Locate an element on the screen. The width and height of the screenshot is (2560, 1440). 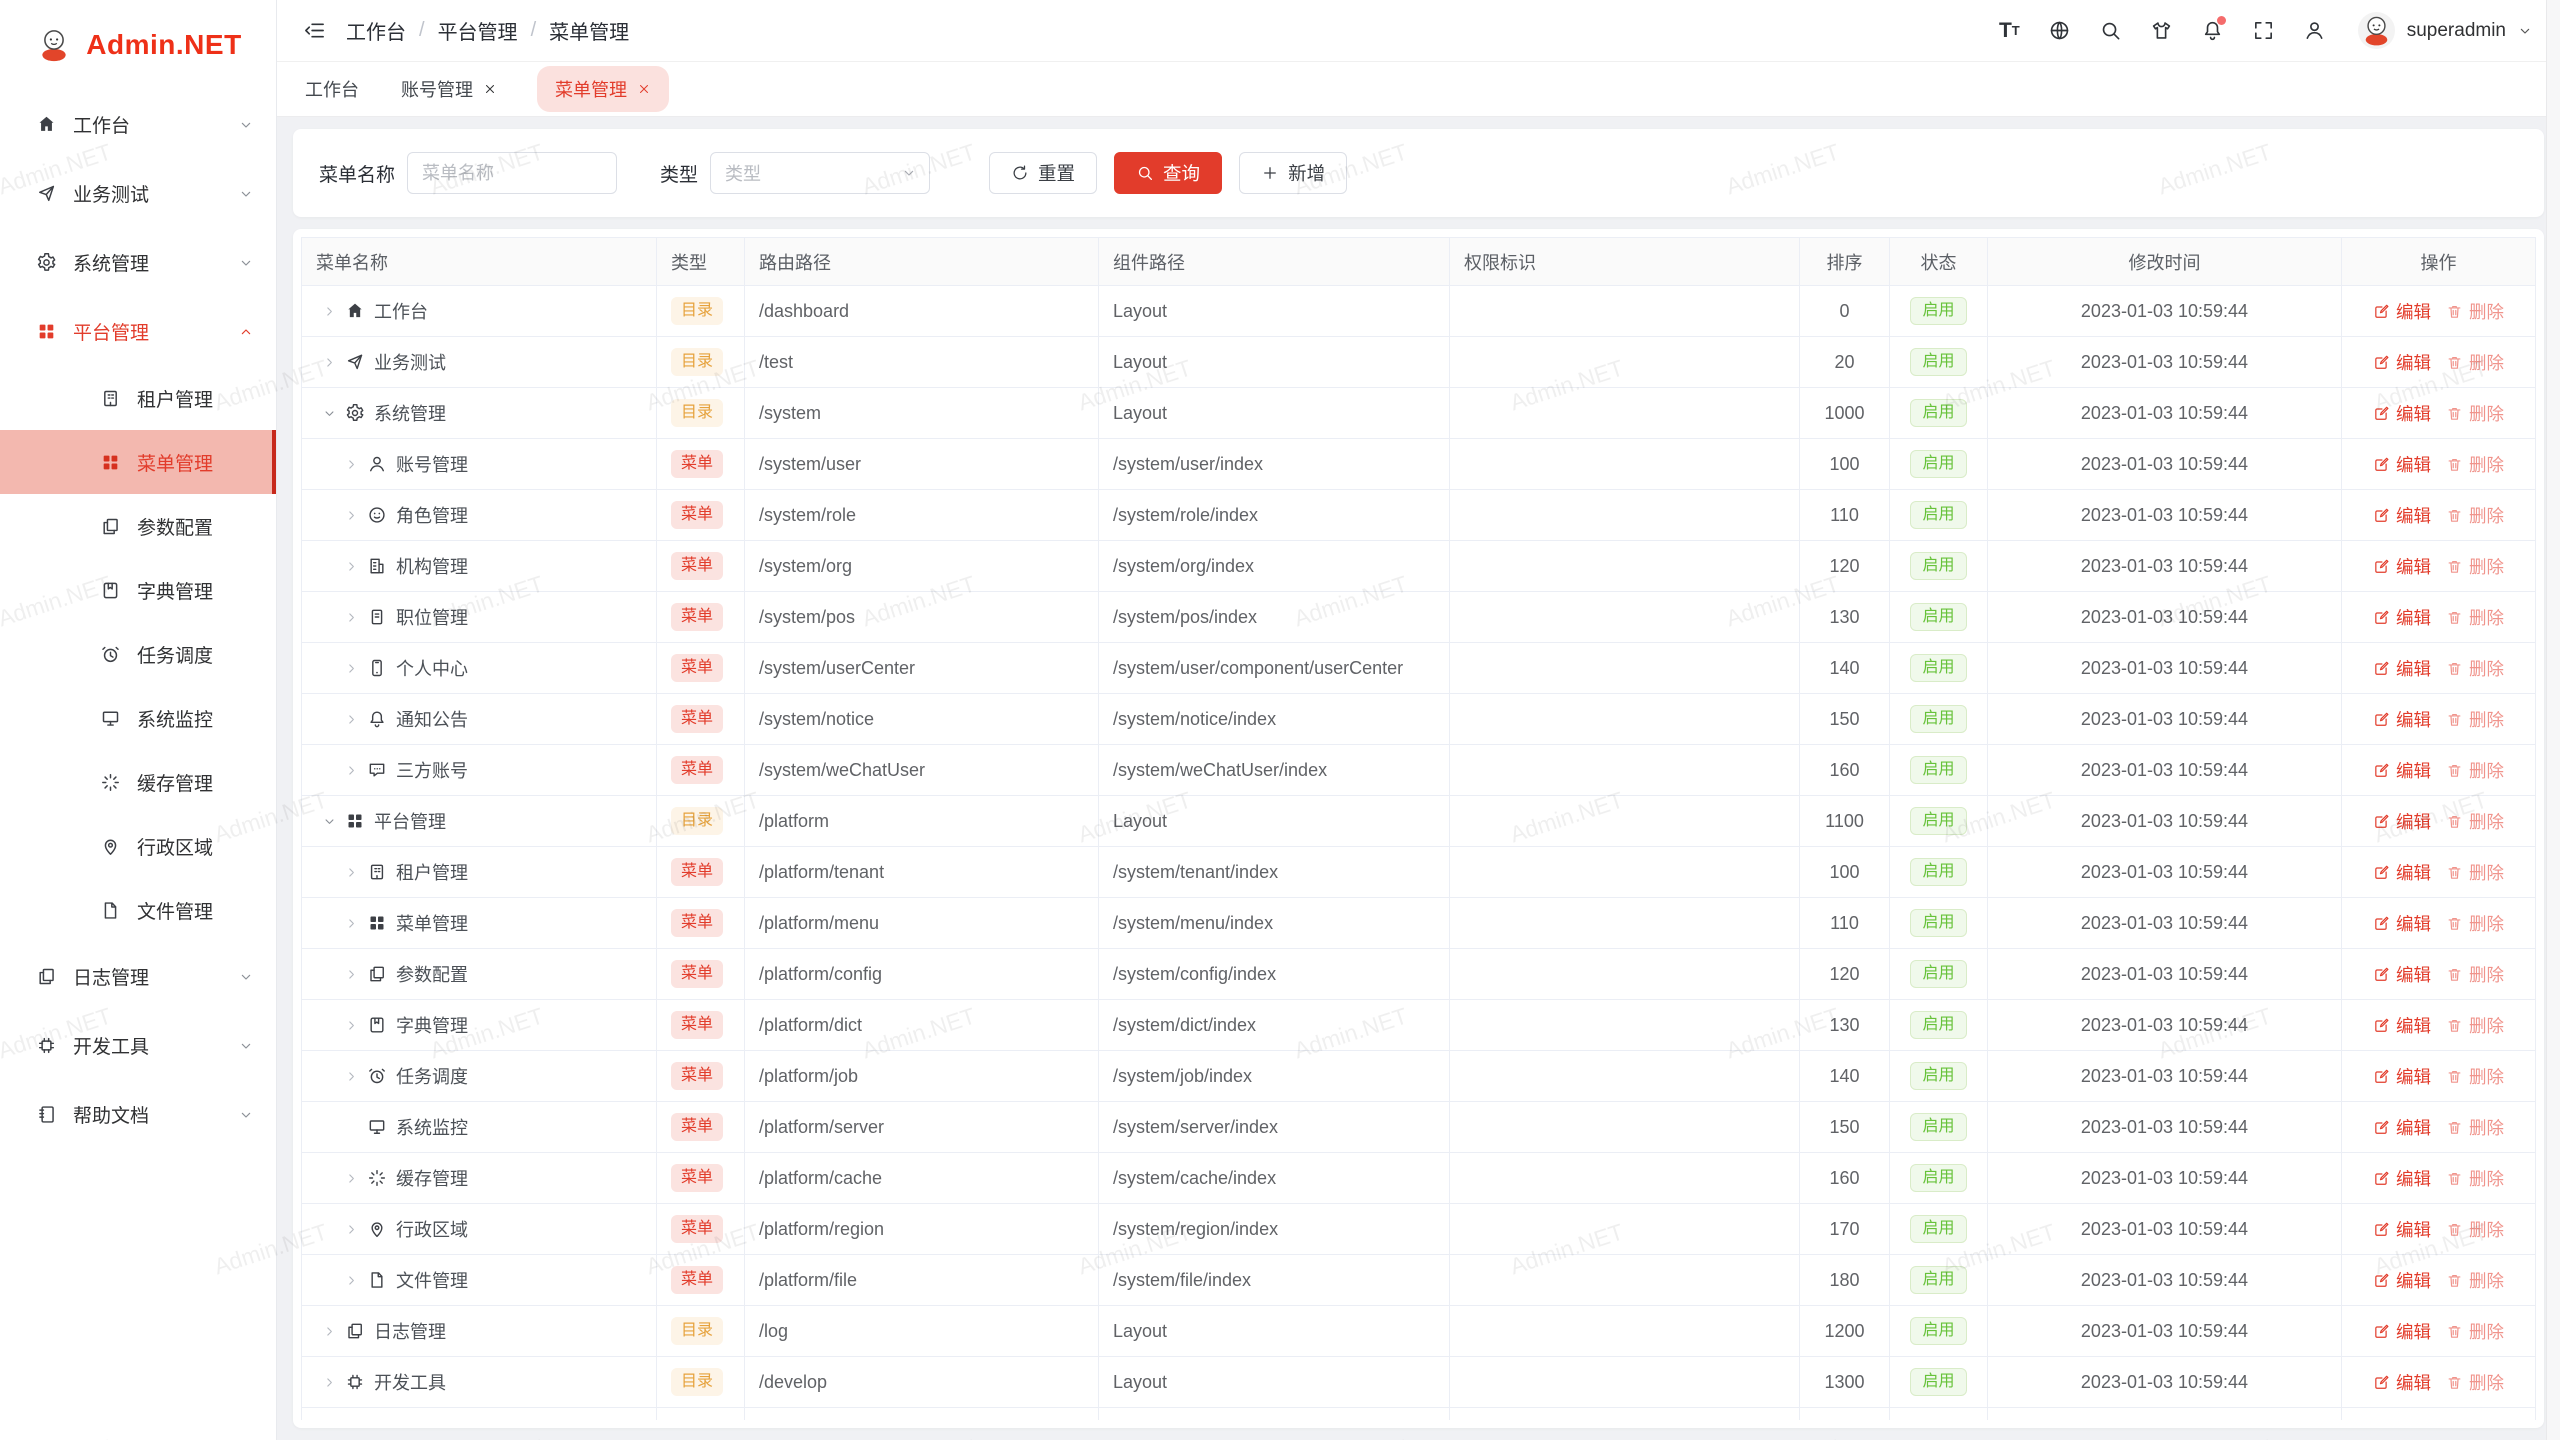
sidebar-item-log: 日志管理 is located at coordinates (138, 976).